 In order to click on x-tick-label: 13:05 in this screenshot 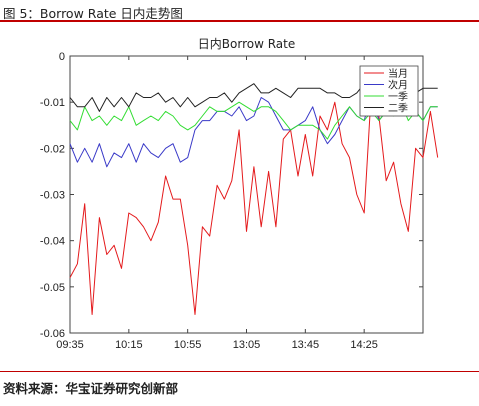, I will do `click(247, 345)`.